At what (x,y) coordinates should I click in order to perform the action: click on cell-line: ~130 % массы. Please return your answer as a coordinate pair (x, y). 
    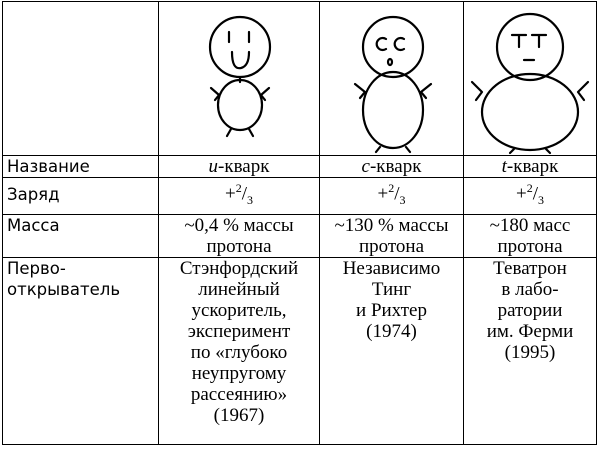
    Looking at the image, I should click on (391, 225).